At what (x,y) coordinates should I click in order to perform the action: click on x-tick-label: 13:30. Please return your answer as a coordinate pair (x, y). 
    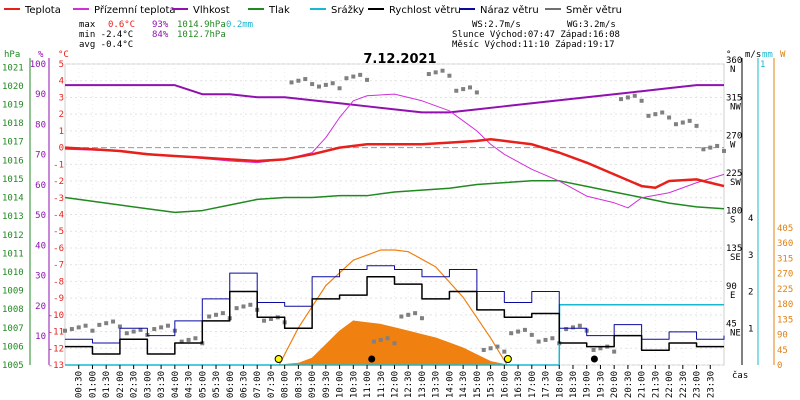
    Looking at the image, I should click on (437, 384).